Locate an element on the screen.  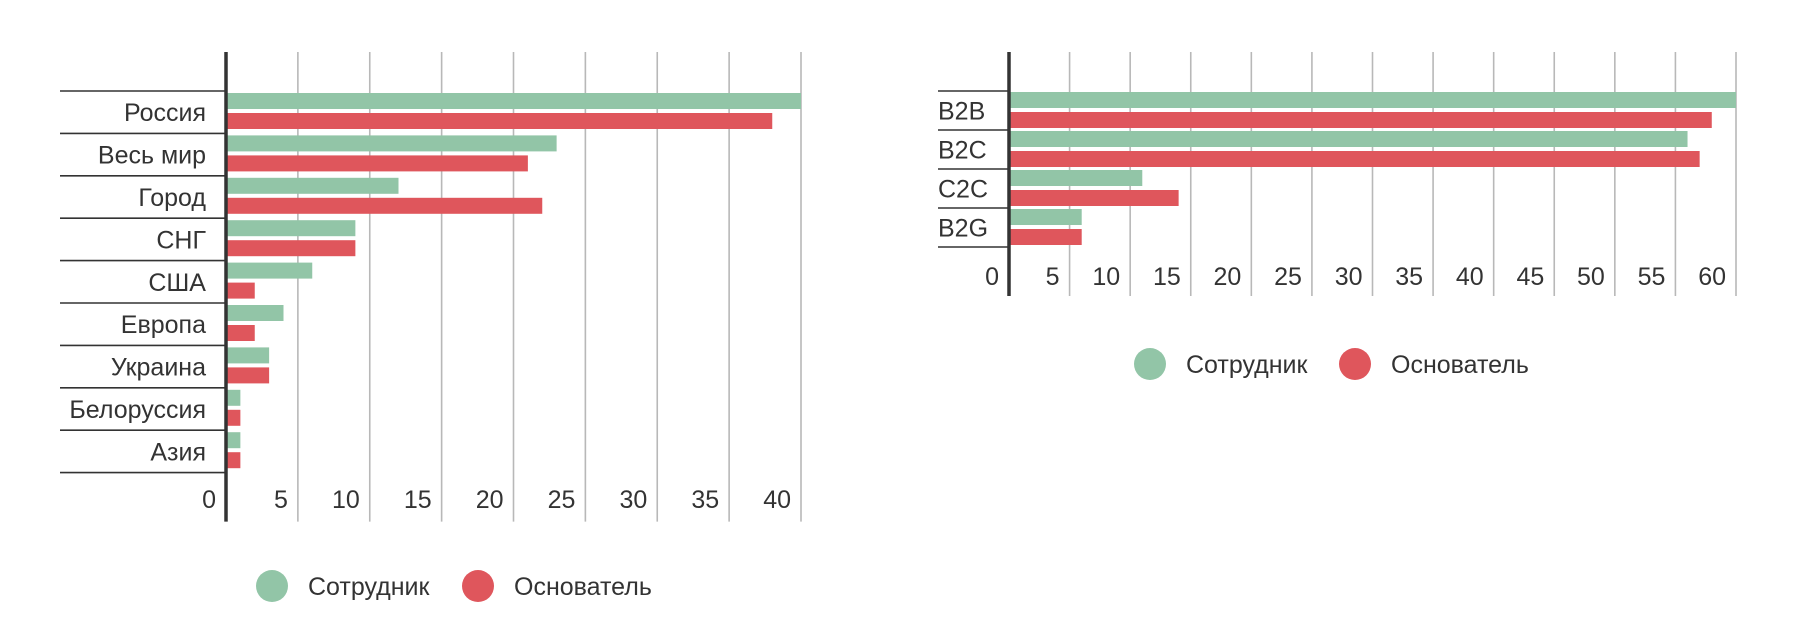
regions-tick-label: 15 is located at coordinates (418, 500).